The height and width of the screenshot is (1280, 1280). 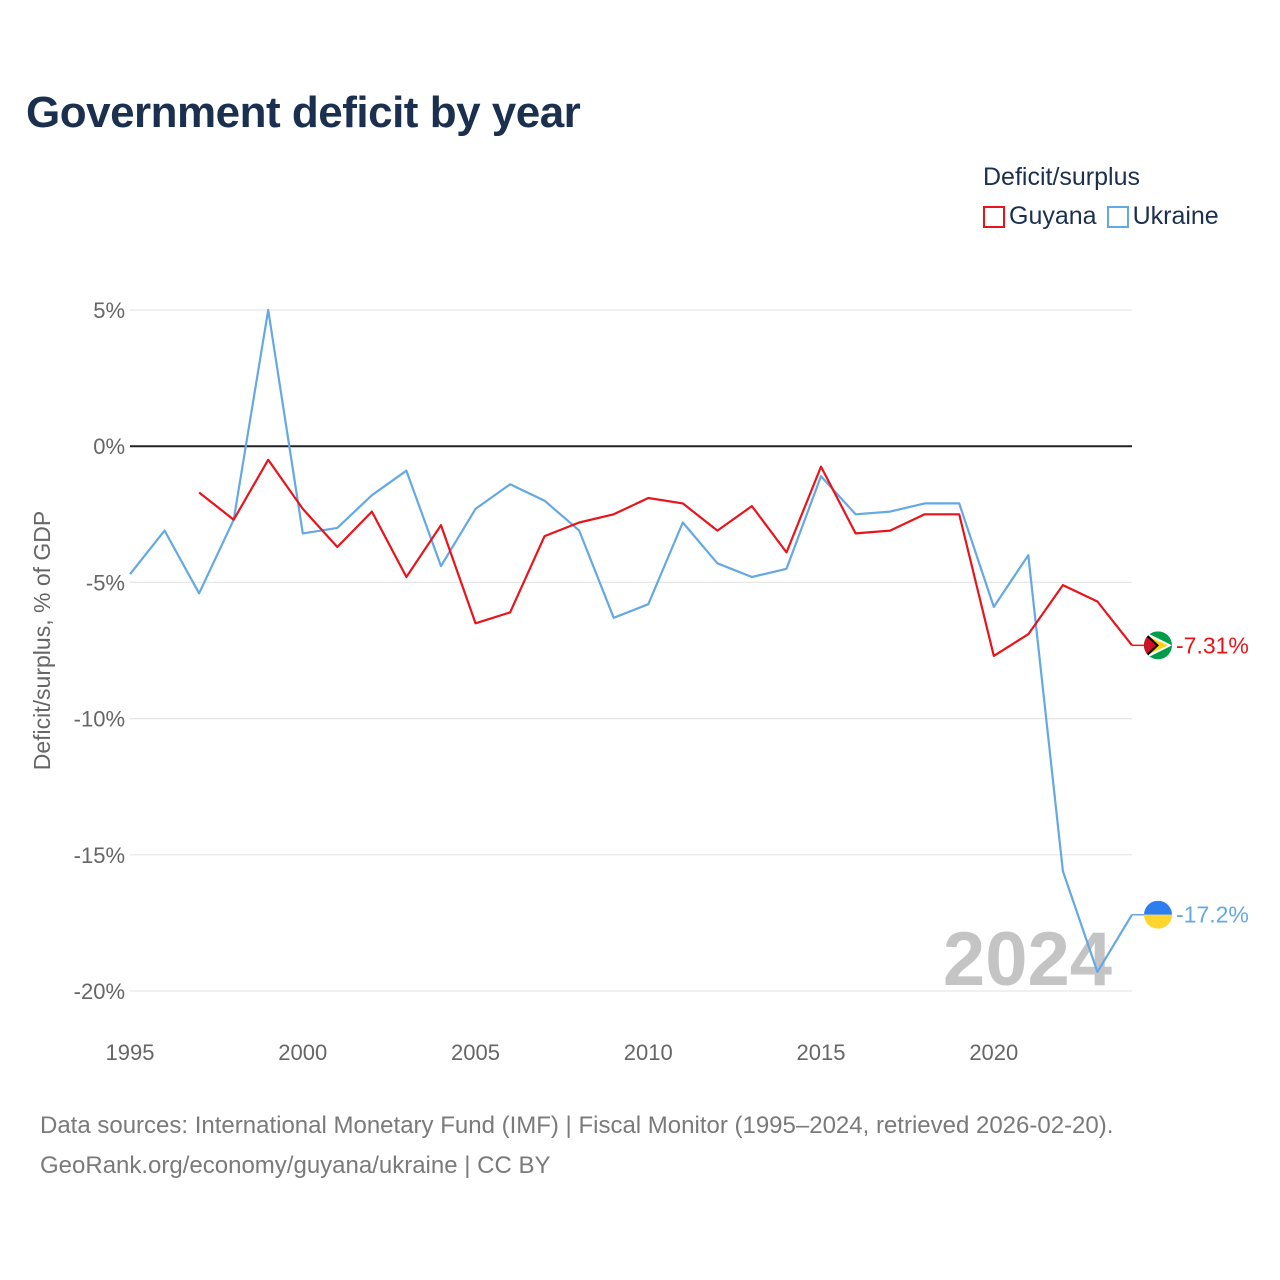 What do you see at coordinates (1158, 914) in the screenshot?
I see `ukraine-flag-icon` at bounding box center [1158, 914].